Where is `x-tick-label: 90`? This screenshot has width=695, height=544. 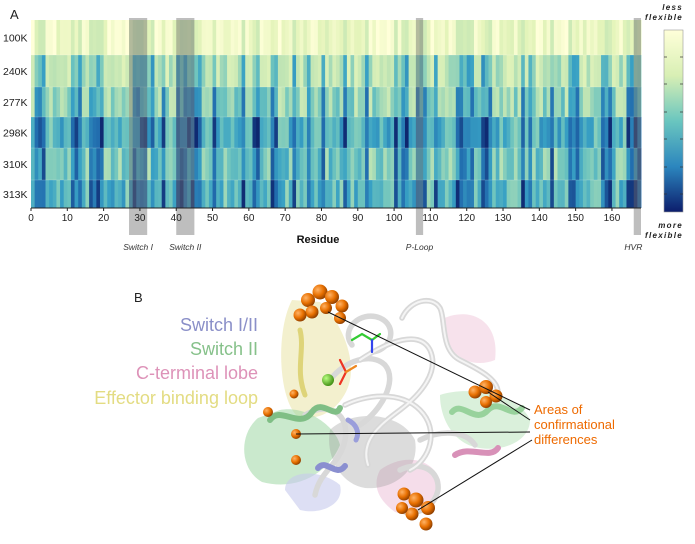 x-tick-label: 90 is located at coordinates (358, 218).